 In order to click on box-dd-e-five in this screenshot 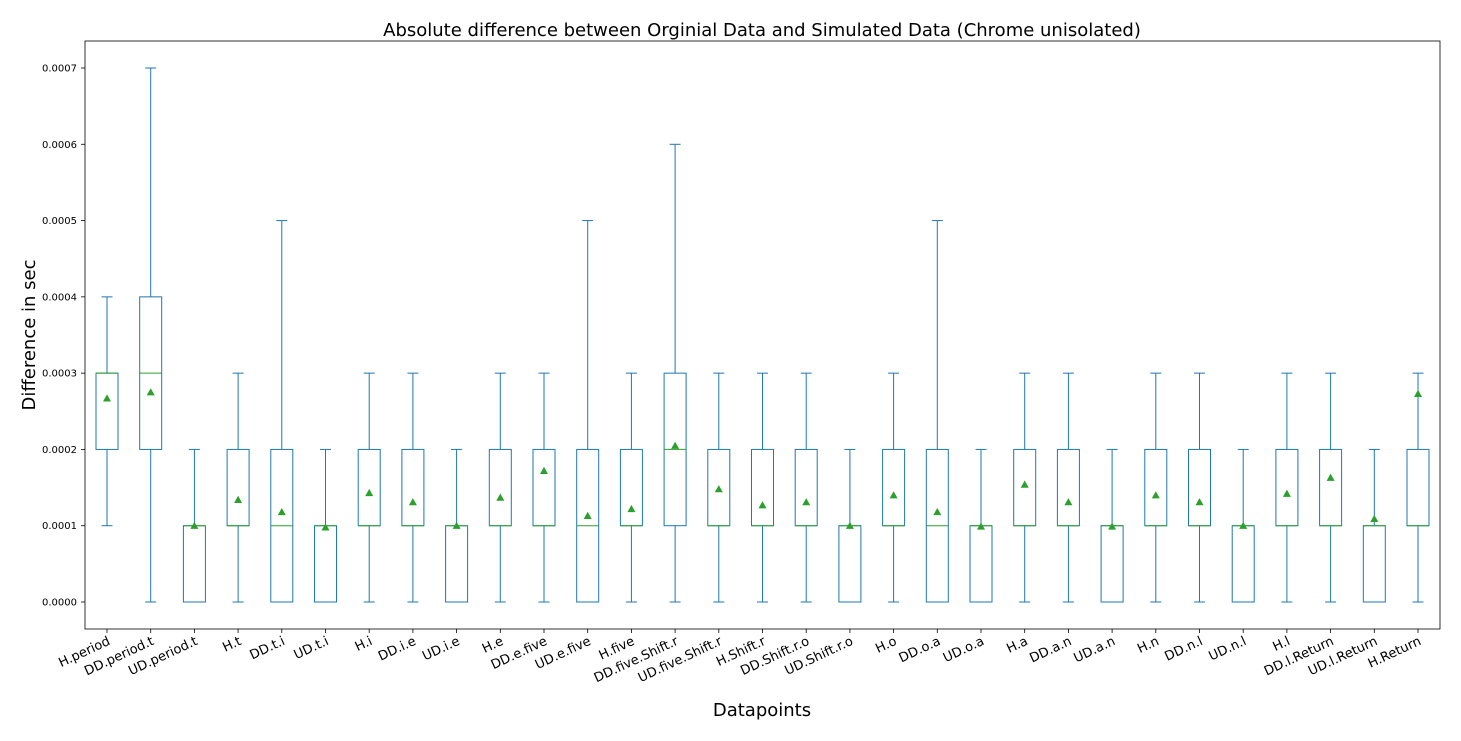, I will do `click(544, 487)`.